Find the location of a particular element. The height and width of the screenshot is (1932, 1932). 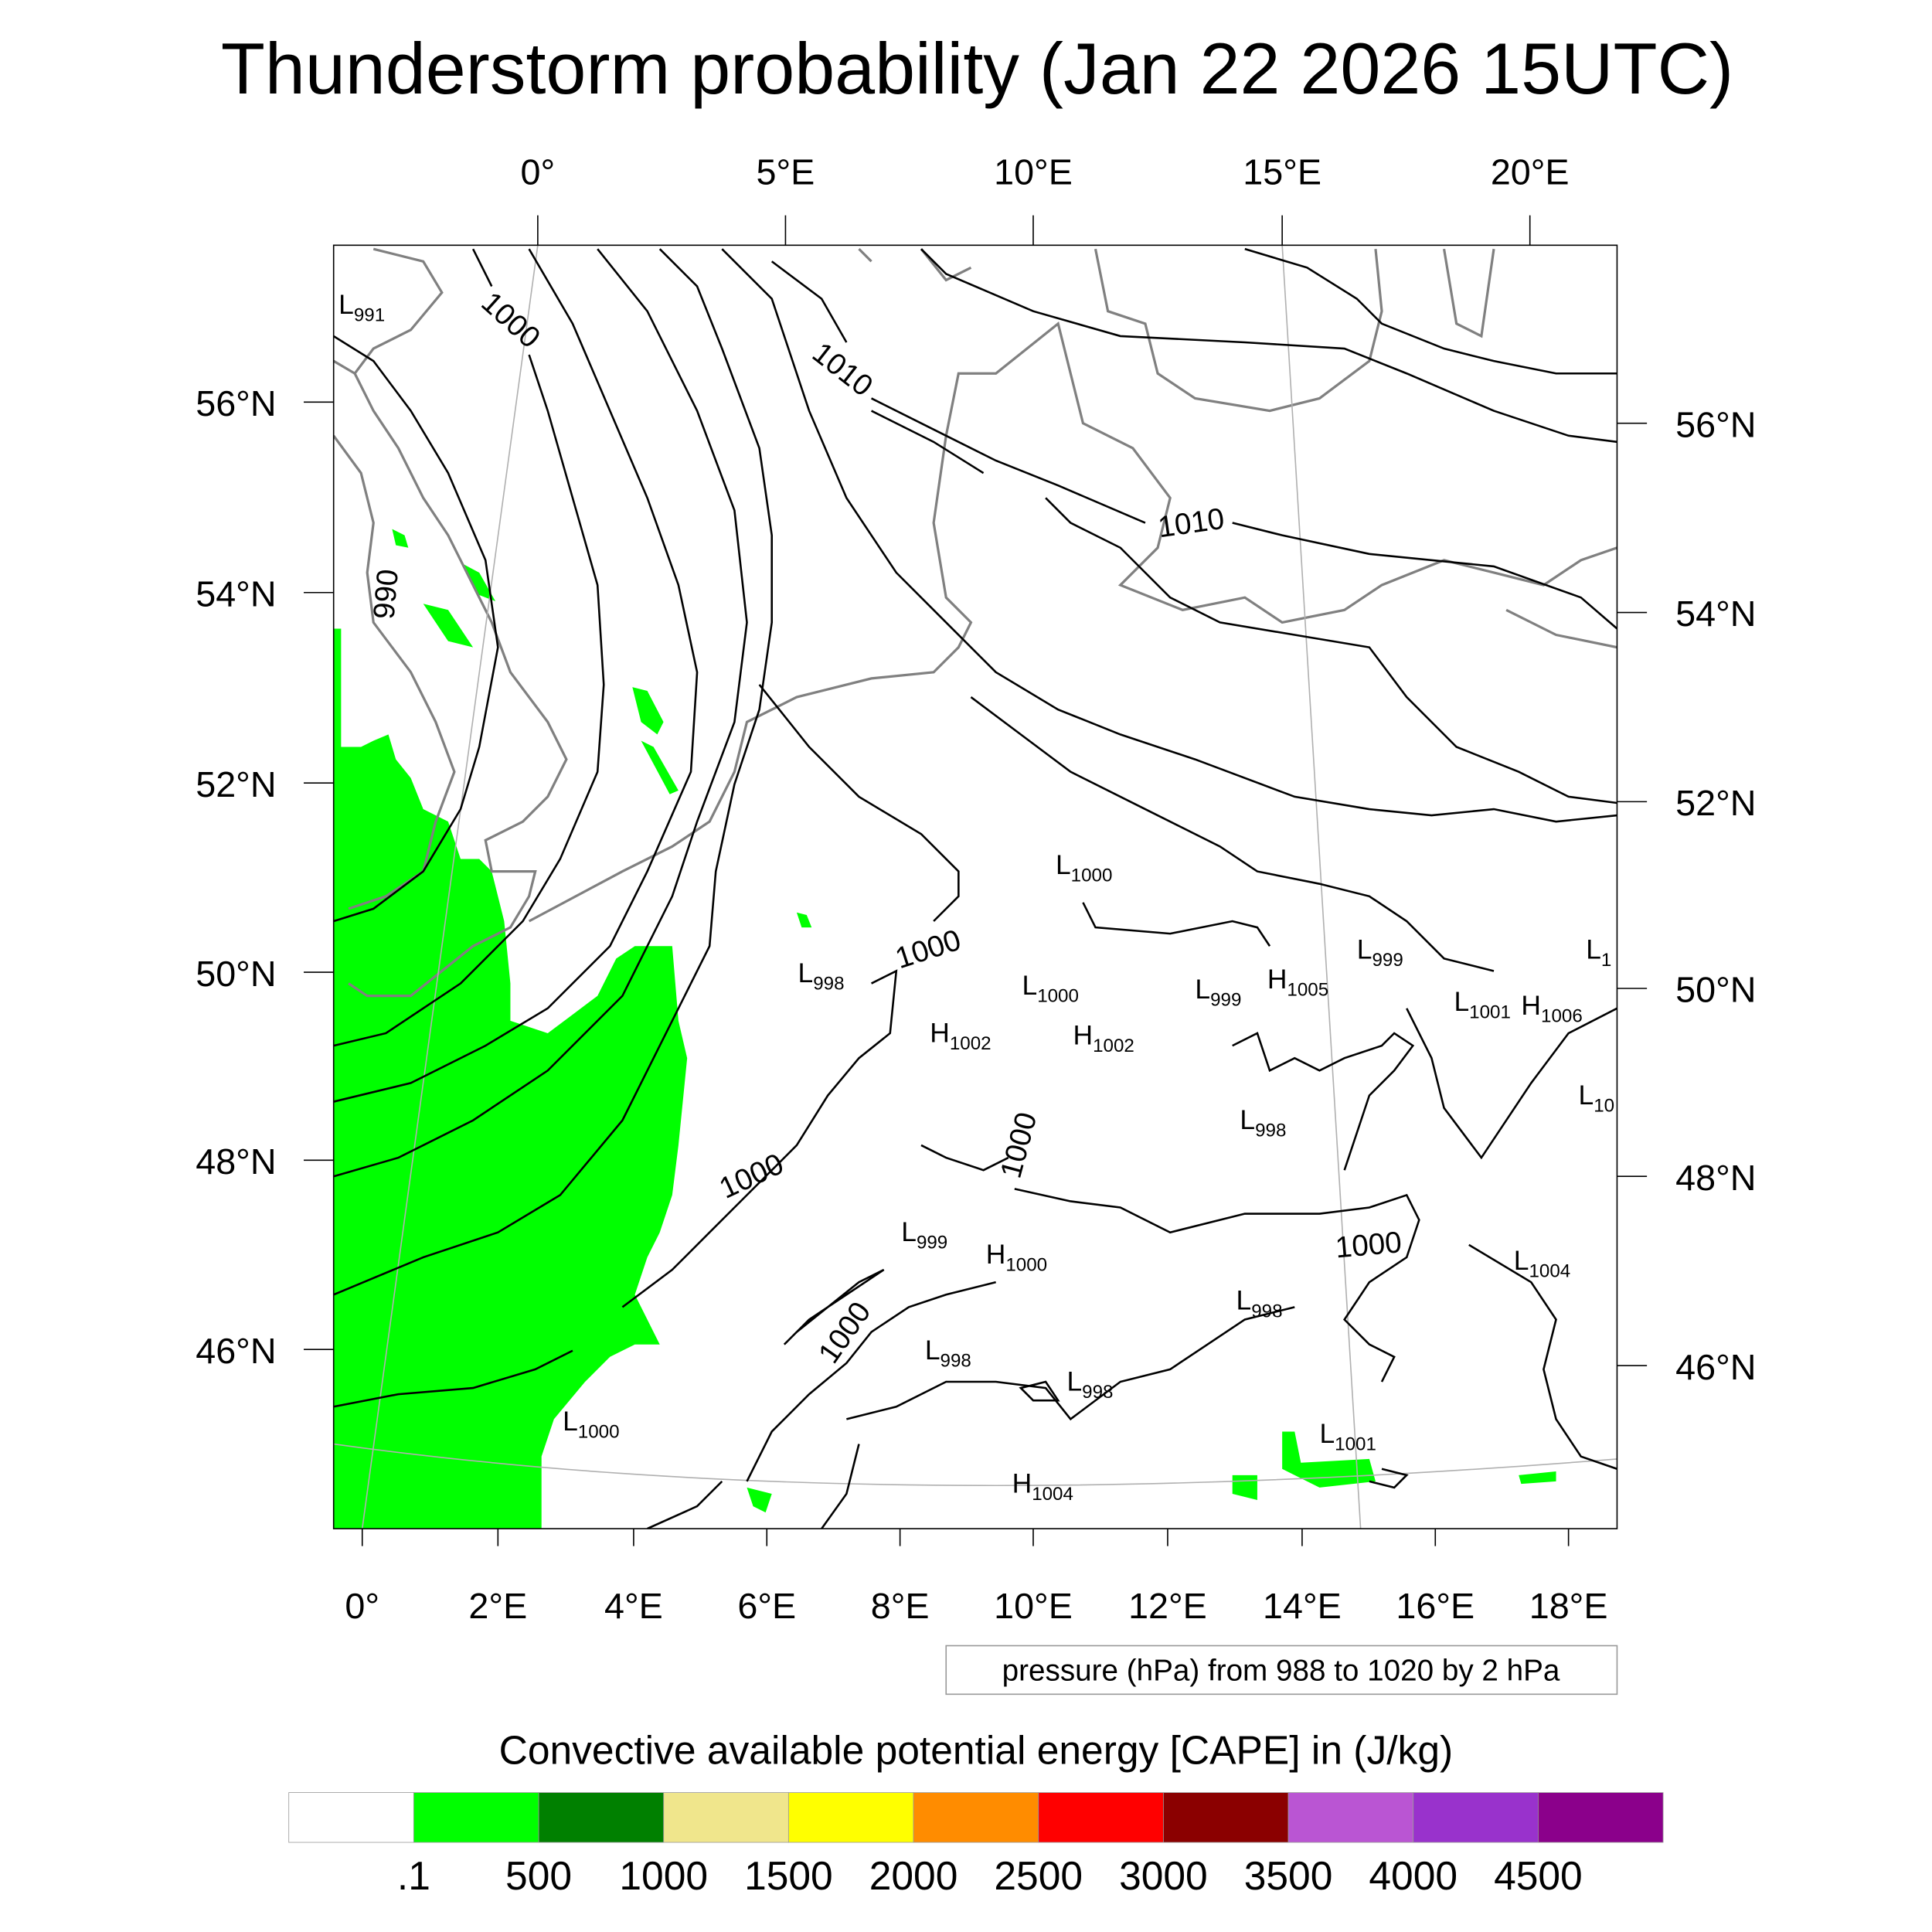

lon-label: 20°E is located at coordinates (1531, 171).